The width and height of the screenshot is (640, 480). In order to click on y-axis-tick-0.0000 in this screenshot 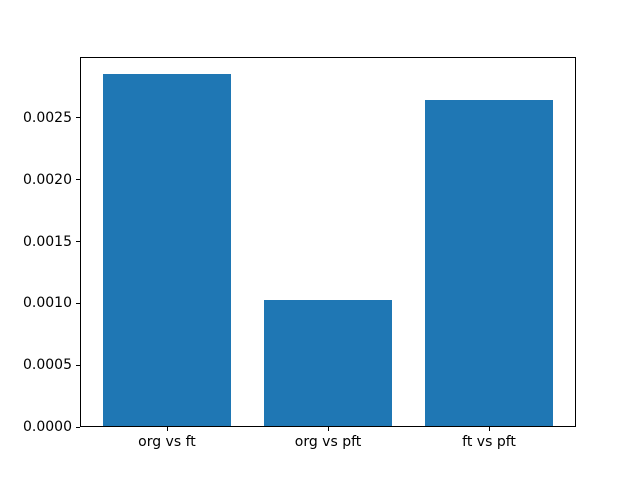, I will do `click(78, 427)`.